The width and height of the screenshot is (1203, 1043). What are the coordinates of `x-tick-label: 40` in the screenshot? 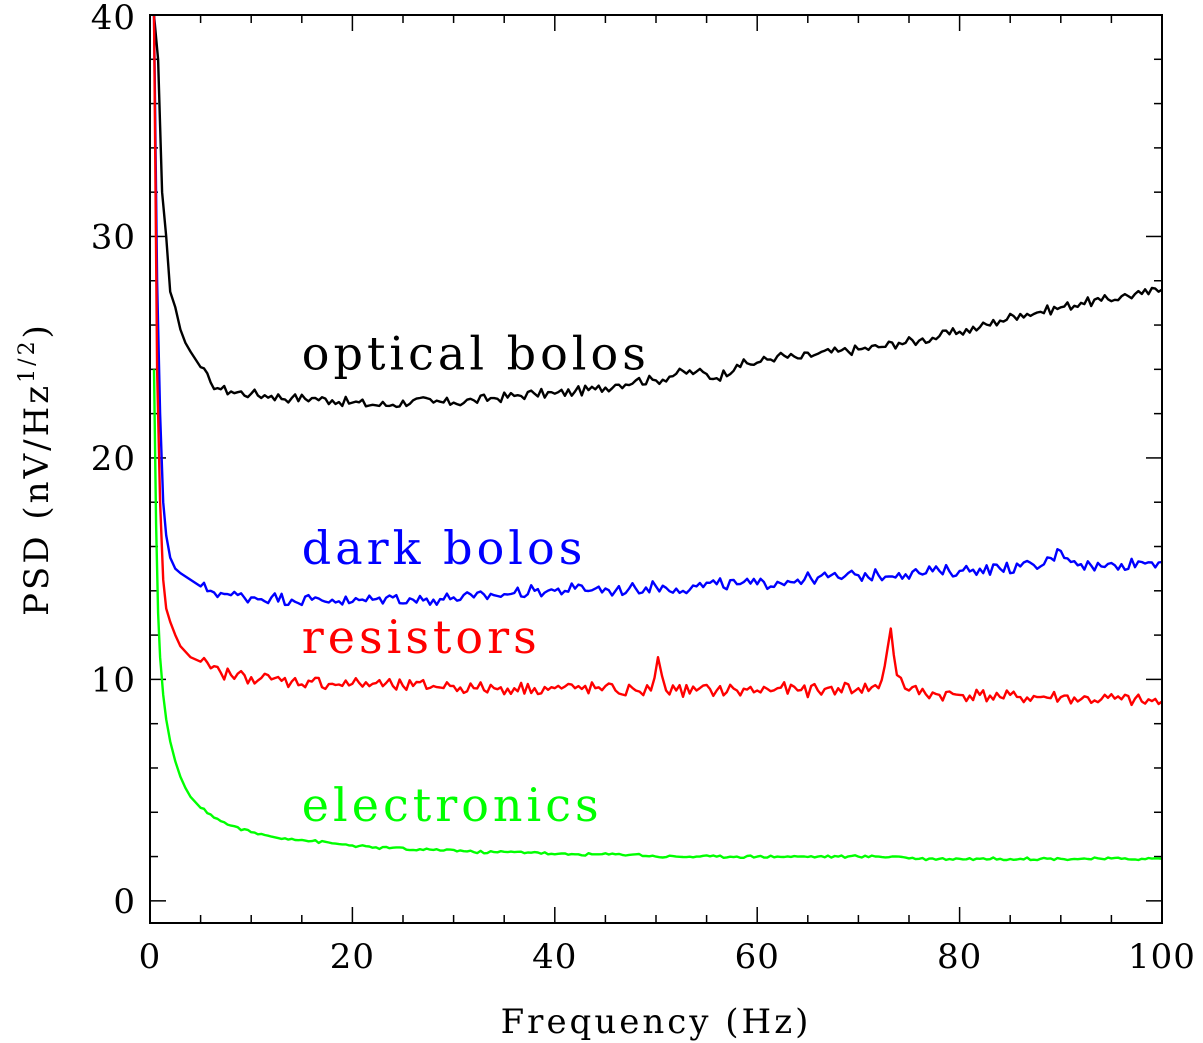 It's located at (554, 957).